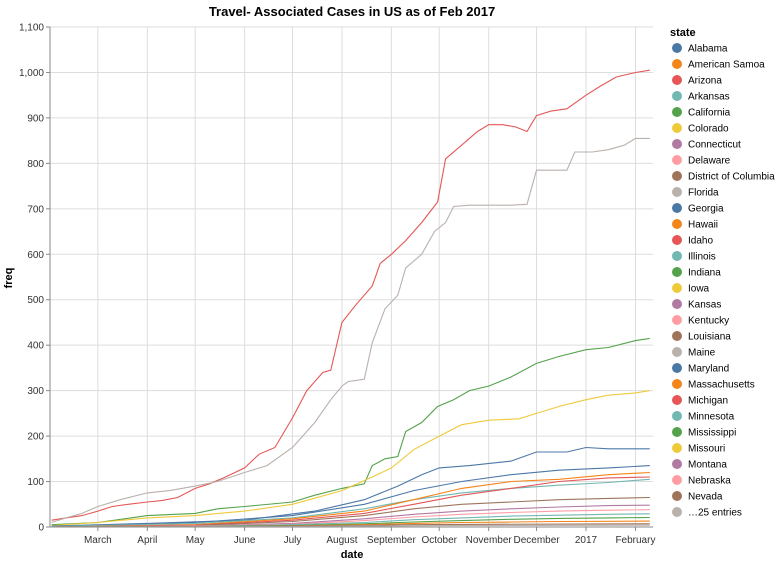 This screenshot has width=779, height=564. I want to click on x-tick-label: June, so click(245, 540).